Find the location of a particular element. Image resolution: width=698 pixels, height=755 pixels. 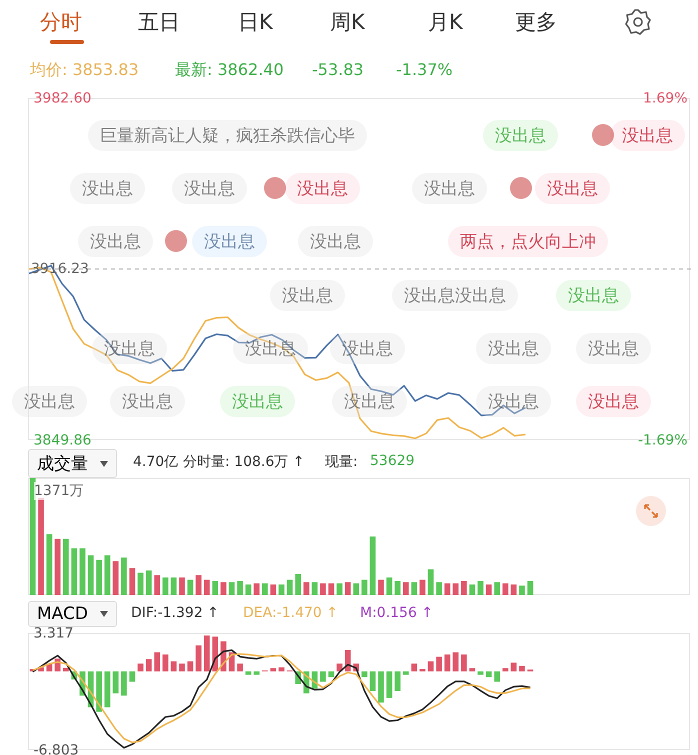

text: 最新: 3862.40 is located at coordinates (229, 70).